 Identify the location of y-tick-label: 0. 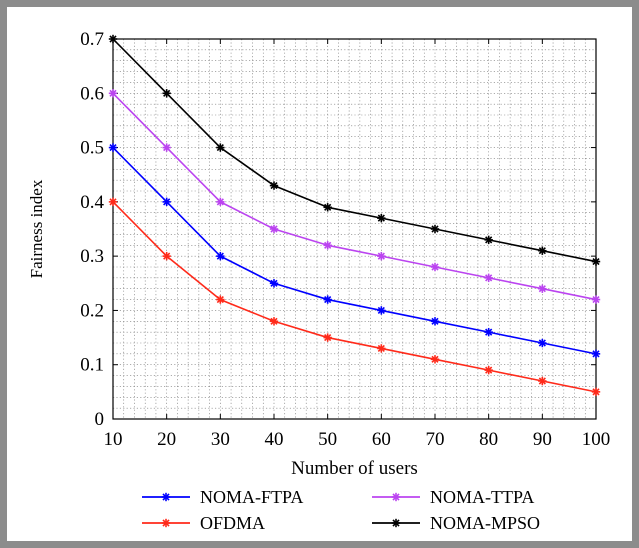
(100, 419).